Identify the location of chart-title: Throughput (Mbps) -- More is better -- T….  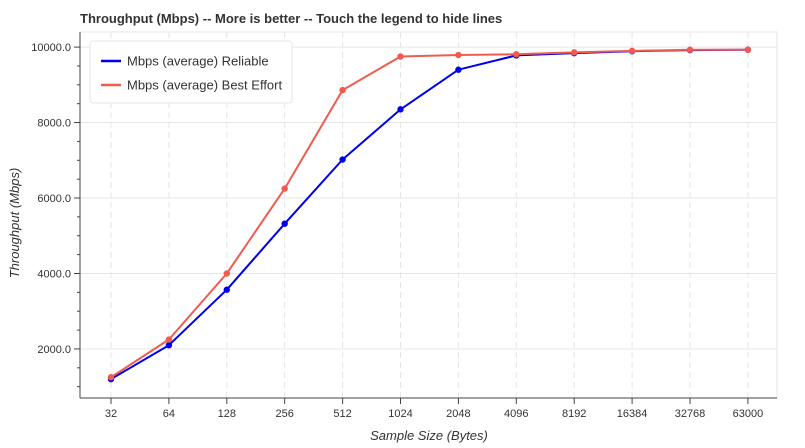
(291, 18).